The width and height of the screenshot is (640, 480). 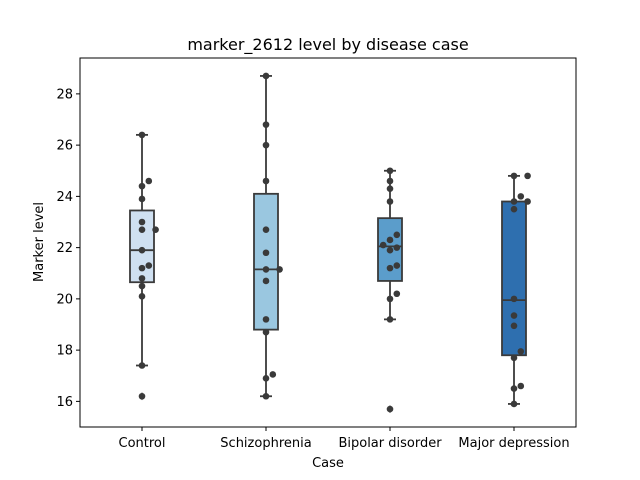 What do you see at coordinates (64, 248) in the screenshot?
I see `y-tick-label: 22` at bounding box center [64, 248].